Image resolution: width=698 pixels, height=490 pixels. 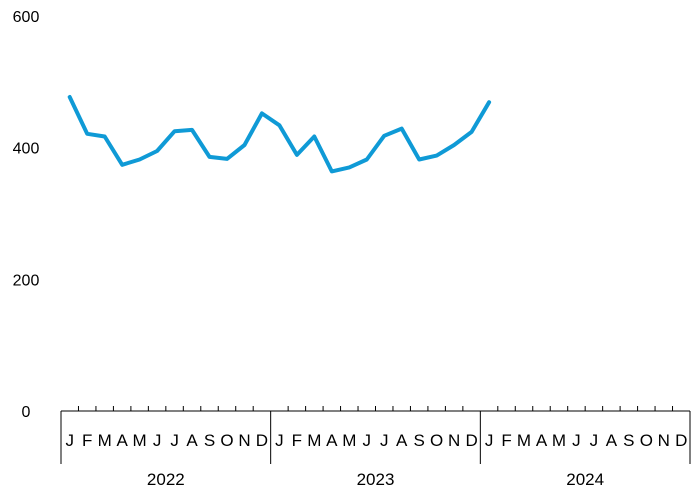 What do you see at coordinates (585, 479) in the screenshot?
I see `year-label: 2024` at bounding box center [585, 479].